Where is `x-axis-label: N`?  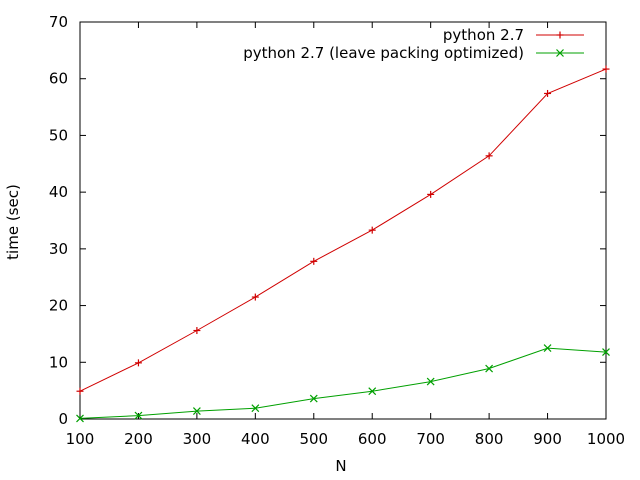
x-axis-label: N is located at coordinates (340, 466).